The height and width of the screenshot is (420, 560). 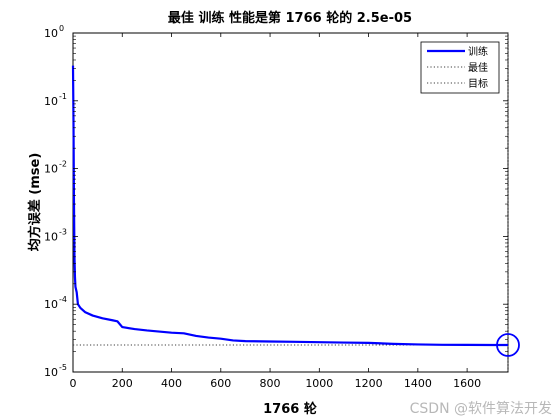 What do you see at coordinates (369, 383) in the screenshot?
I see `x-tick-label: 1200` at bounding box center [369, 383].